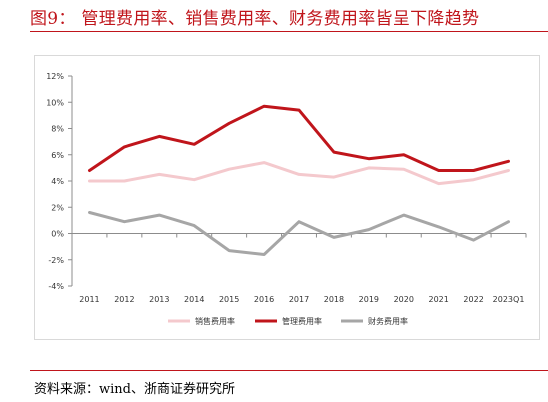 The width and height of the screenshot is (548, 402). What do you see at coordinates (509, 299) in the screenshot?
I see `x-tick-label: 2023Q1` at bounding box center [509, 299].